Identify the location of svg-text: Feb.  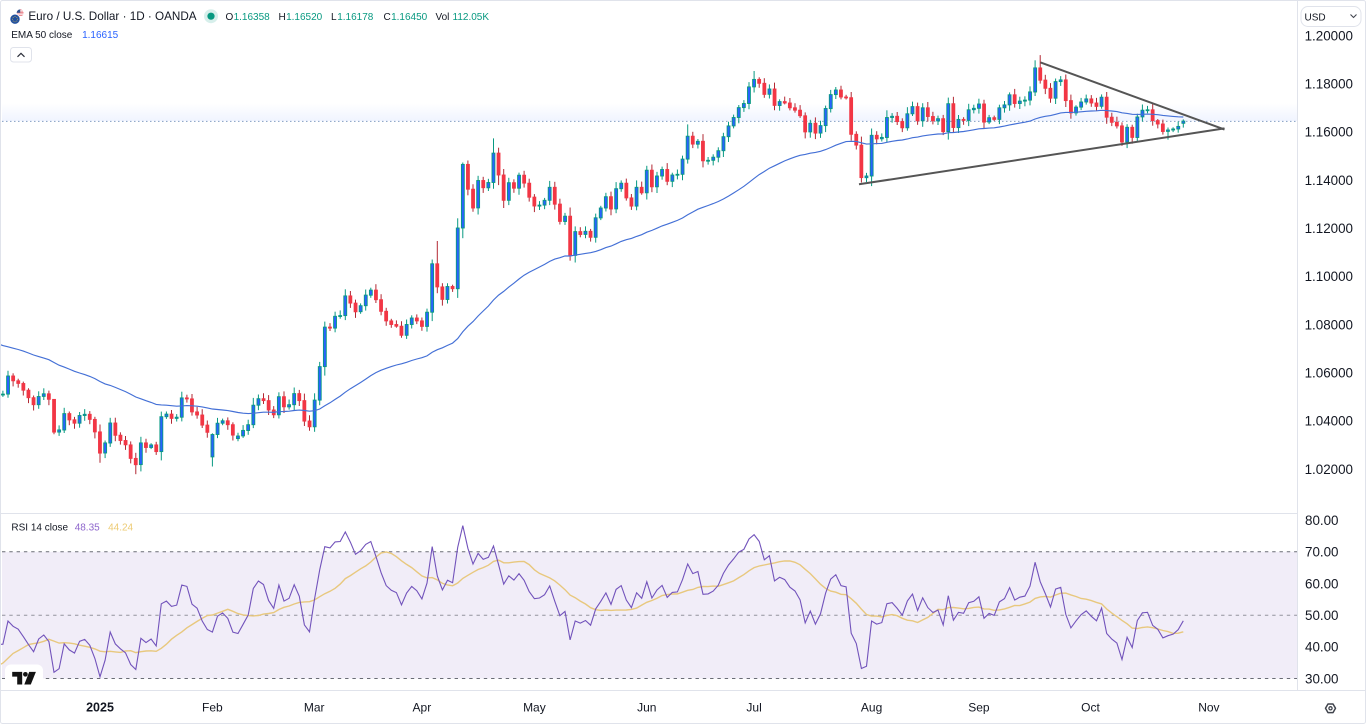
(212, 707).